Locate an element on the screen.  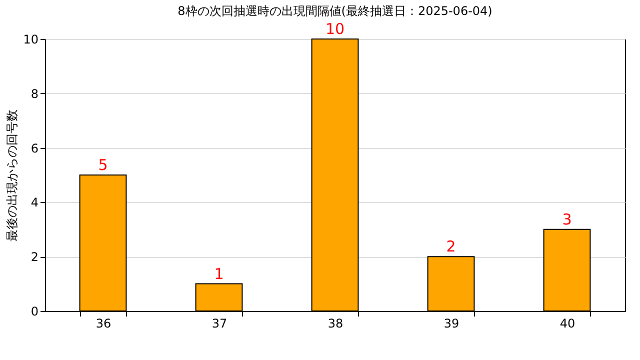
y-tick-label: 2 is located at coordinates (34, 257).